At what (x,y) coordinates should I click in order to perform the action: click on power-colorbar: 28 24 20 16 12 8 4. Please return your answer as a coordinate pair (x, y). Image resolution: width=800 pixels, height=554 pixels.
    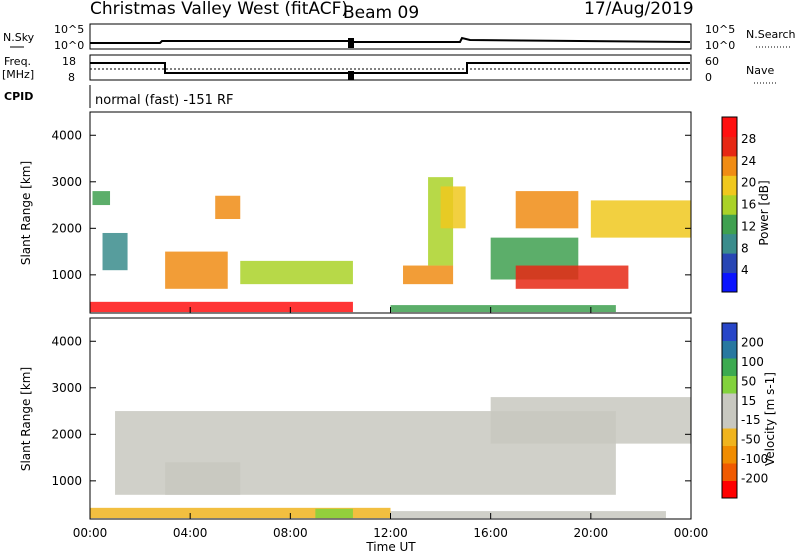
    Looking at the image, I should click on (738, 204).